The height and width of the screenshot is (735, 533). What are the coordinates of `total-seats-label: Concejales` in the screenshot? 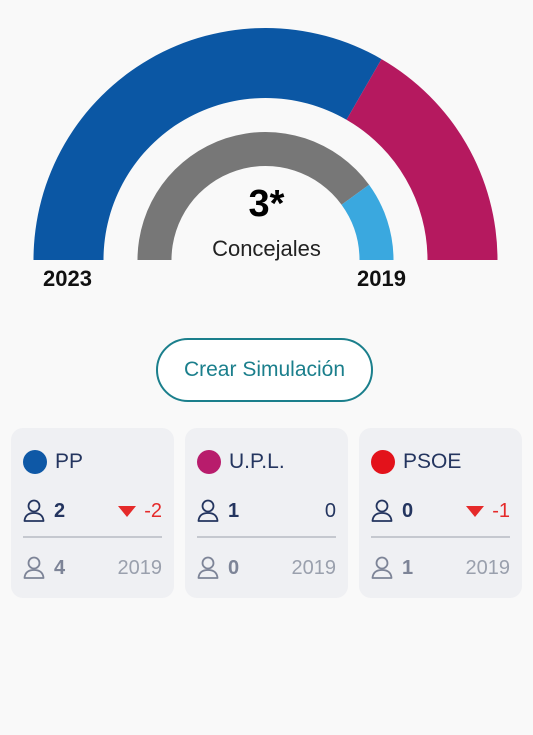 It's located at (266, 248).